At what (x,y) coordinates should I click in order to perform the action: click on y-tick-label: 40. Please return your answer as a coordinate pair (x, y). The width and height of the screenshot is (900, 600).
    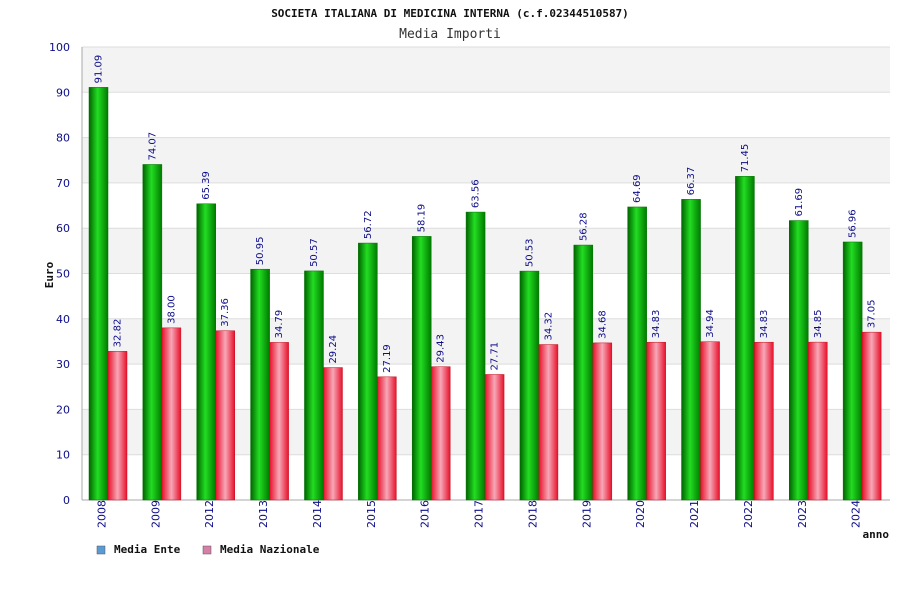
    Looking at the image, I should click on (63, 319).